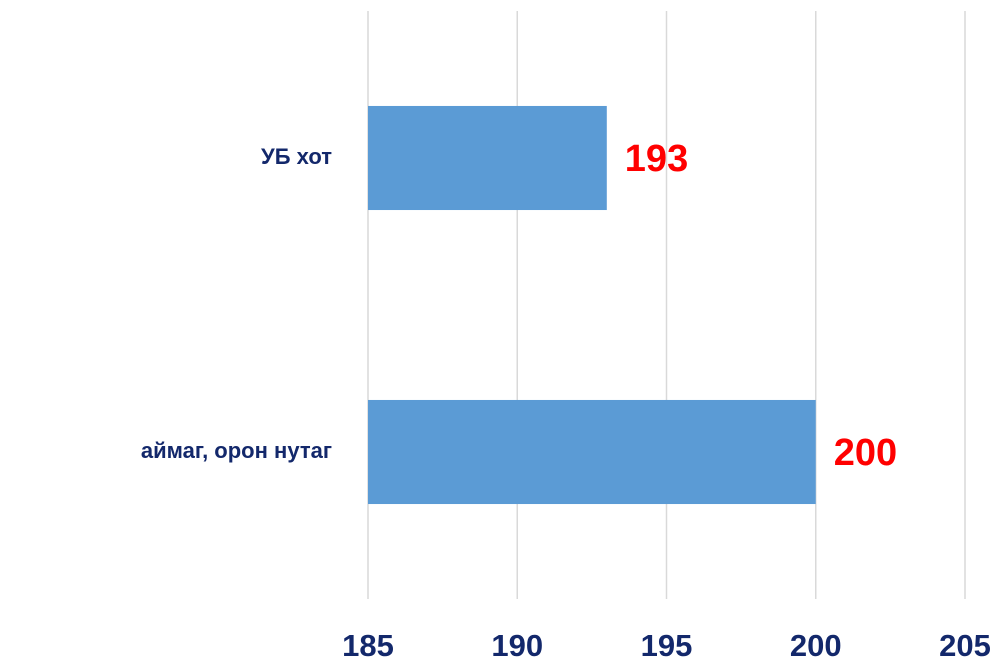 Image resolution: width=1005 pixels, height=668 pixels. Describe the element at coordinates (236, 450) in the screenshot. I see `y-tick-label: аймаг, орон нутаг` at that location.